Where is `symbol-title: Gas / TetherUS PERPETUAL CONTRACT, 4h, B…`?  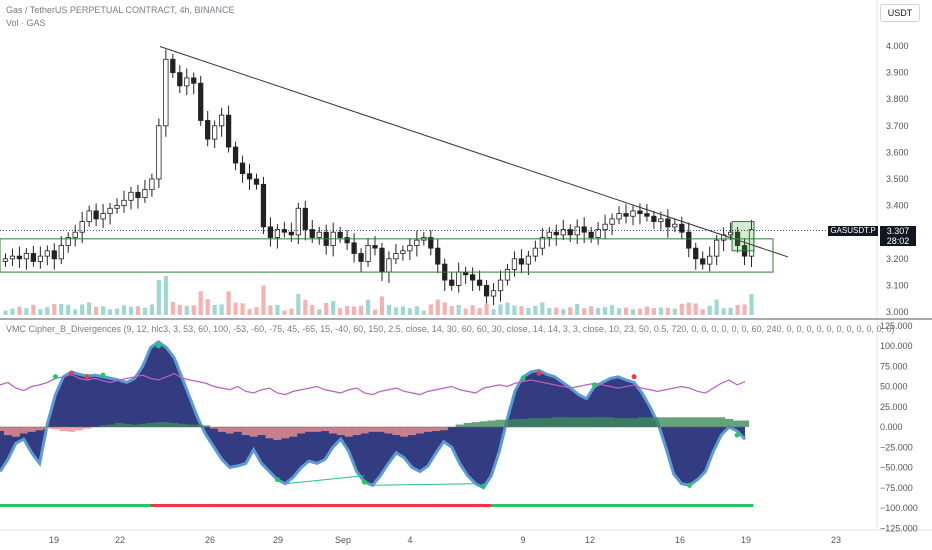
symbol-title: Gas / TetherUS PERPETUAL CONTRACT, 4h, B… is located at coordinates (120, 10).